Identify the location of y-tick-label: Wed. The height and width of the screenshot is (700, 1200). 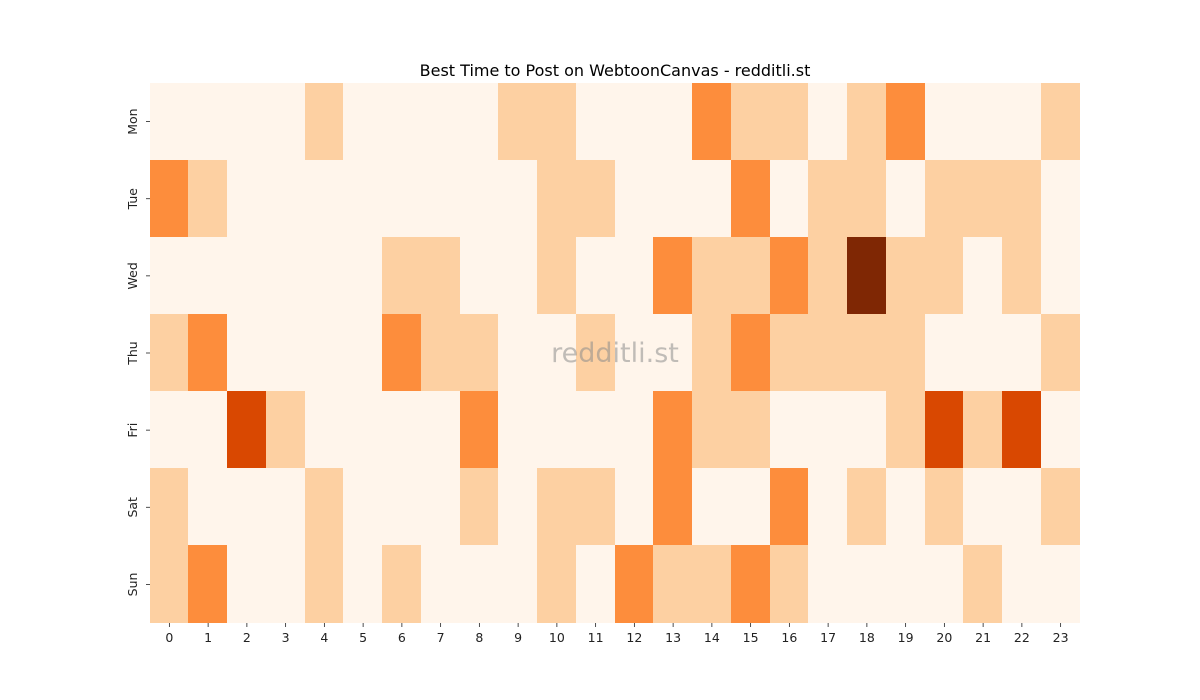
(132, 275).